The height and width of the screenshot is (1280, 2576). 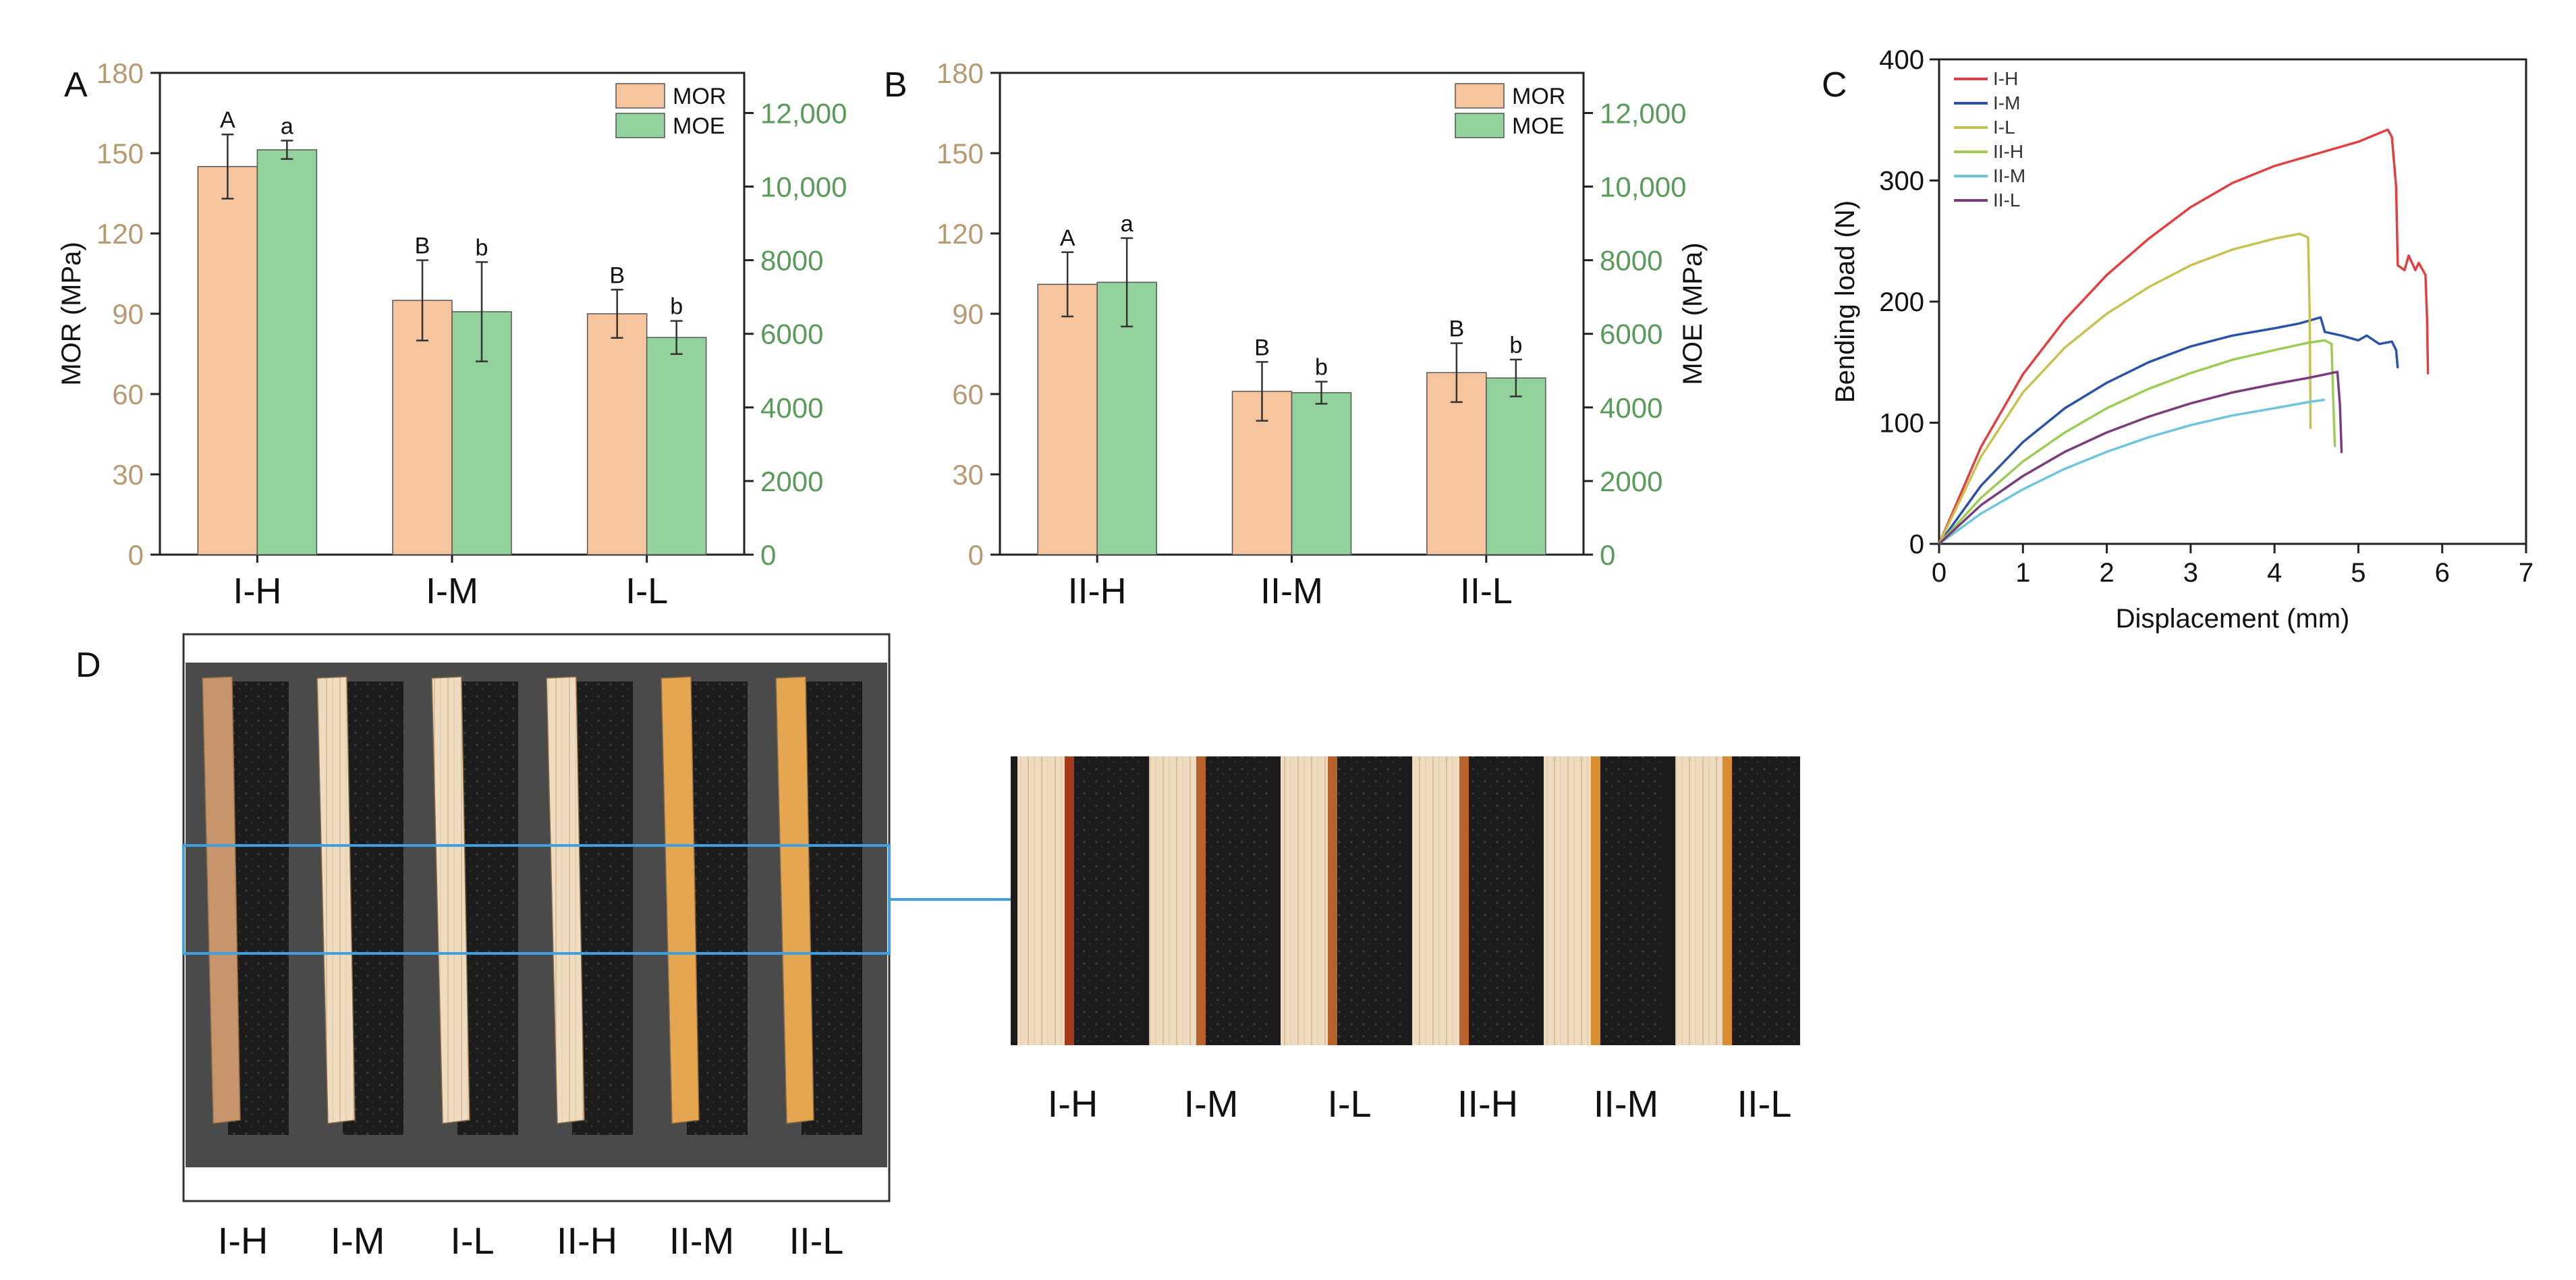 What do you see at coordinates (1901, 60) in the screenshot?
I see `y-tick-label: 400` at bounding box center [1901, 60].